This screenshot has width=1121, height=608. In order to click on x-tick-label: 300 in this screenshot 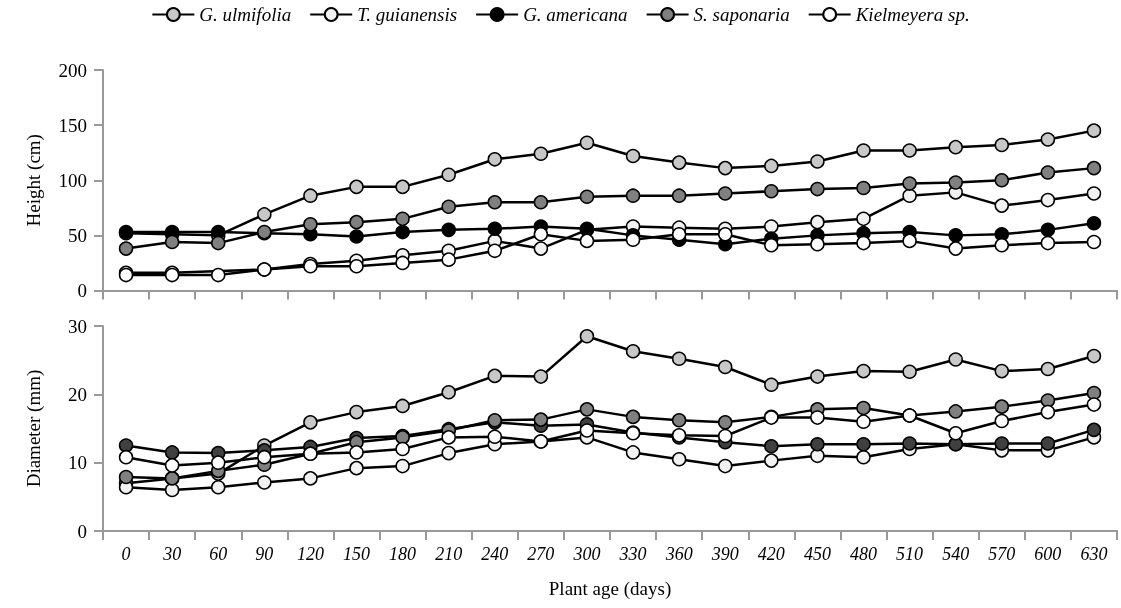, I will do `click(586, 554)`.